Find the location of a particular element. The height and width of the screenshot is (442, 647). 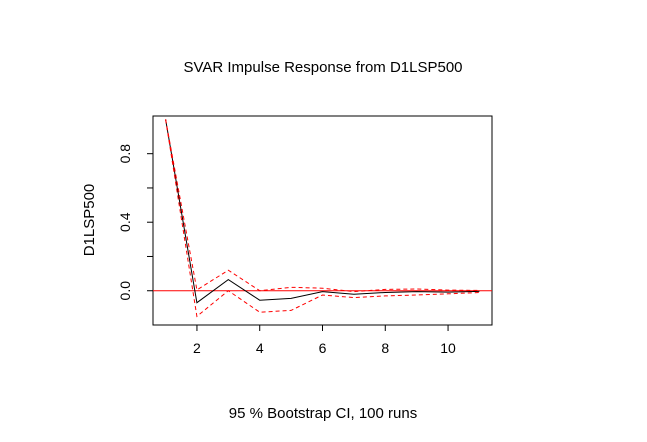

y-tick-label: 0.0 is located at coordinates (125, 291).